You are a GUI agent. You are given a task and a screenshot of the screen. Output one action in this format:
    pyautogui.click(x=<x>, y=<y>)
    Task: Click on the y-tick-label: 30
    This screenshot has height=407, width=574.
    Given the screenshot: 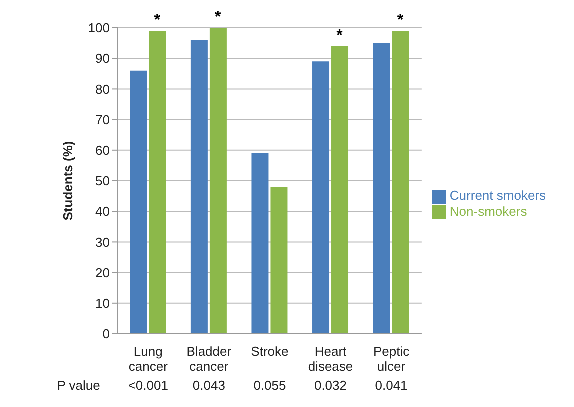 What is the action you would take?
    pyautogui.click(x=103, y=242)
    